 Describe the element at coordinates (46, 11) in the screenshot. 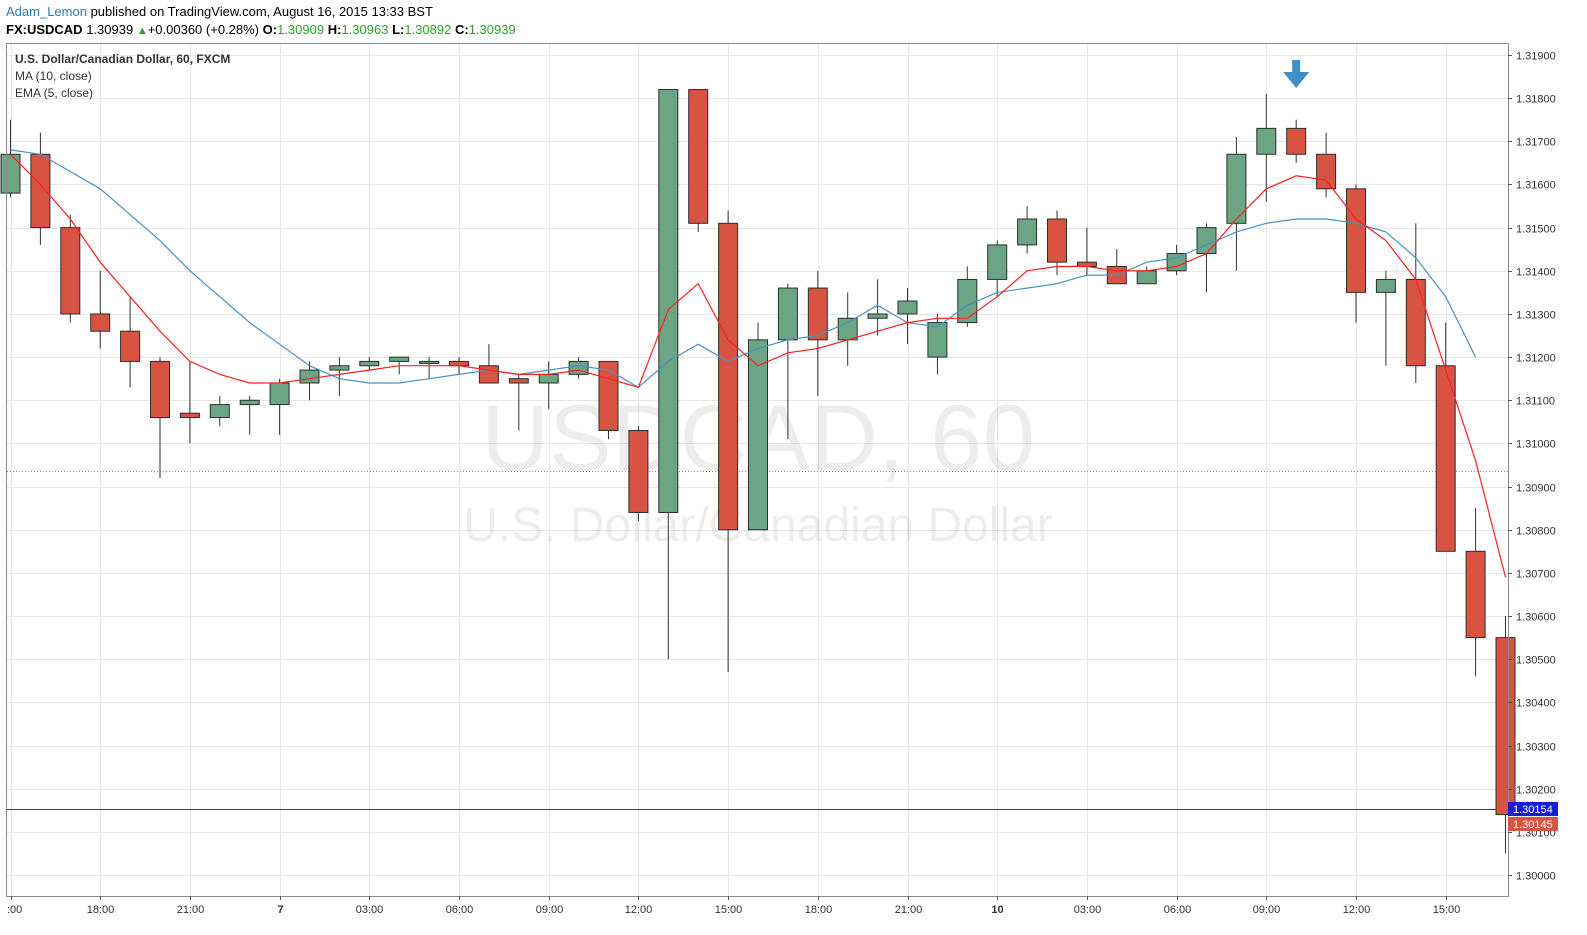

I see `author-link: Adam_Lemon` at that location.